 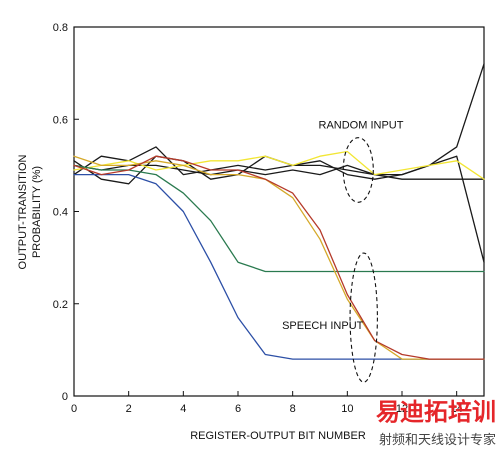 I want to click on watermark-title: 易迪拓培训, so click(x=436, y=412).